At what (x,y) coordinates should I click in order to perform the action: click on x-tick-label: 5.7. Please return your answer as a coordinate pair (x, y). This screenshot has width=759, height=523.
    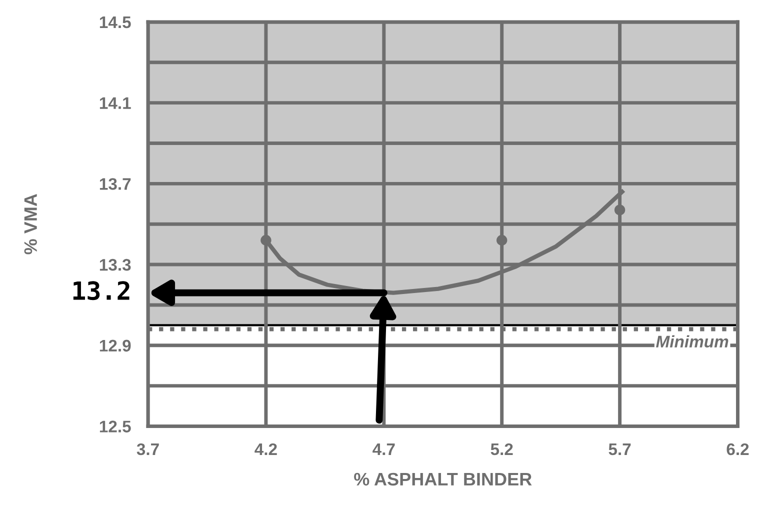
    Looking at the image, I should click on (619, 450).